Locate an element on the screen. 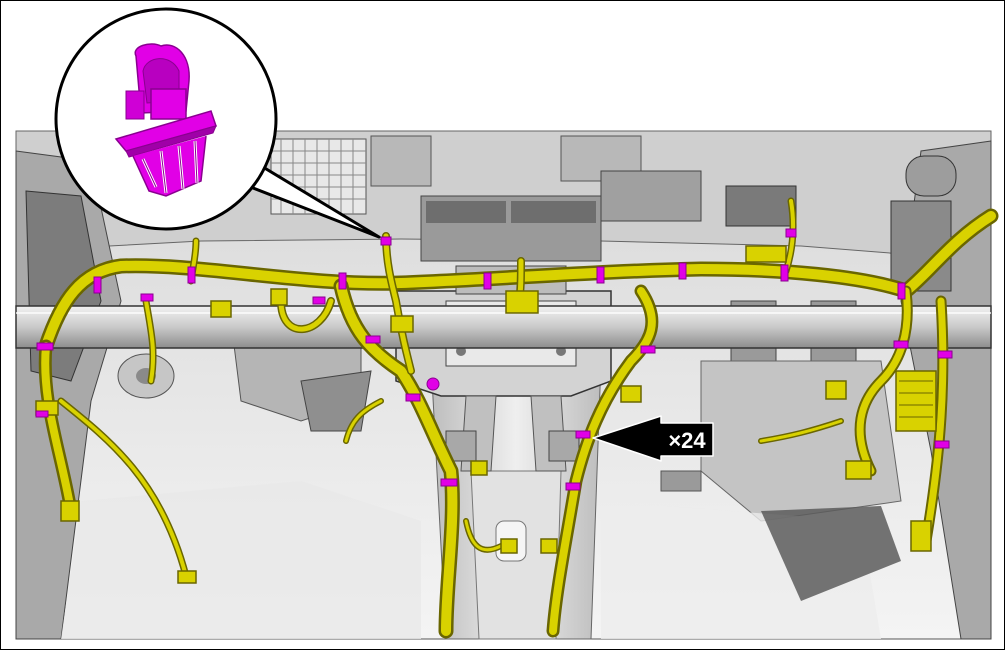 The height and width of the screenshot is (650, 1005). callout-arrow-icon: ×24 is located at coordinates (653, 438).